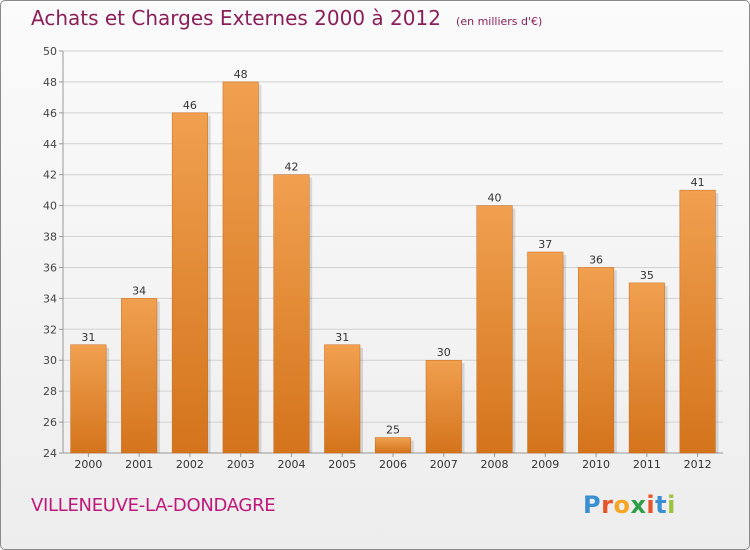 This screenshot has height=550, width=750. Describe the element at coordinates (592, 505) in the screenshot. I see `brand-letter: P` at that location.